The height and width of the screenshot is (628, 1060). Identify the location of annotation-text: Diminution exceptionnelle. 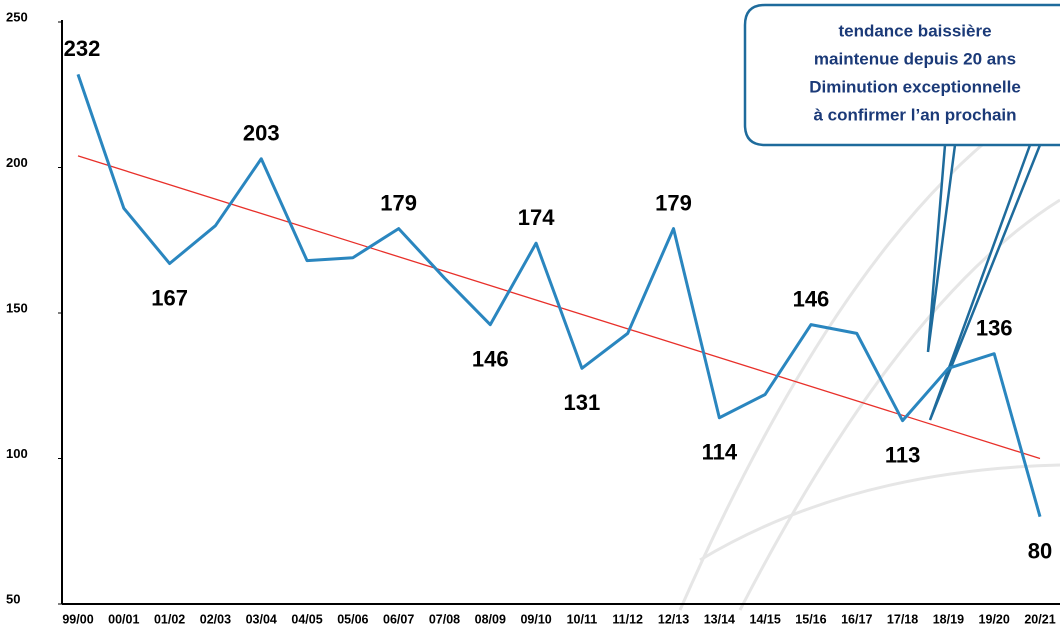
(915, 86).